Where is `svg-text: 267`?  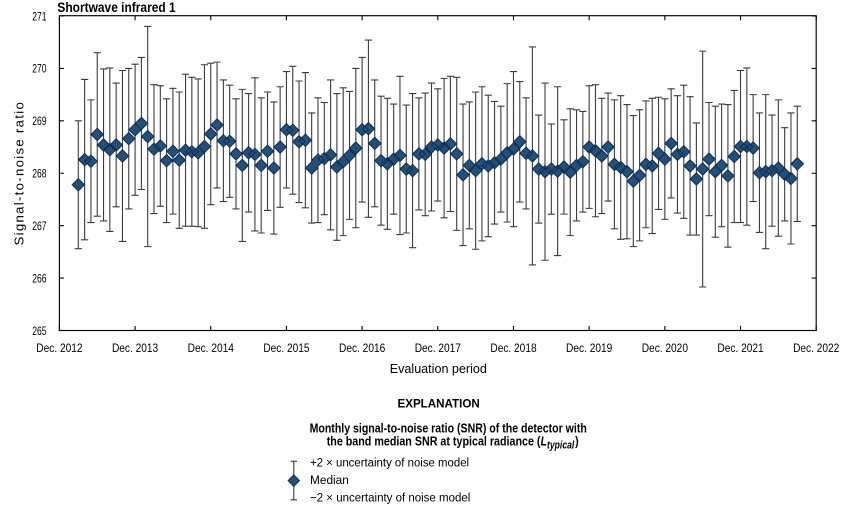
svg-text: 267 is located at coordinates (39, 227).